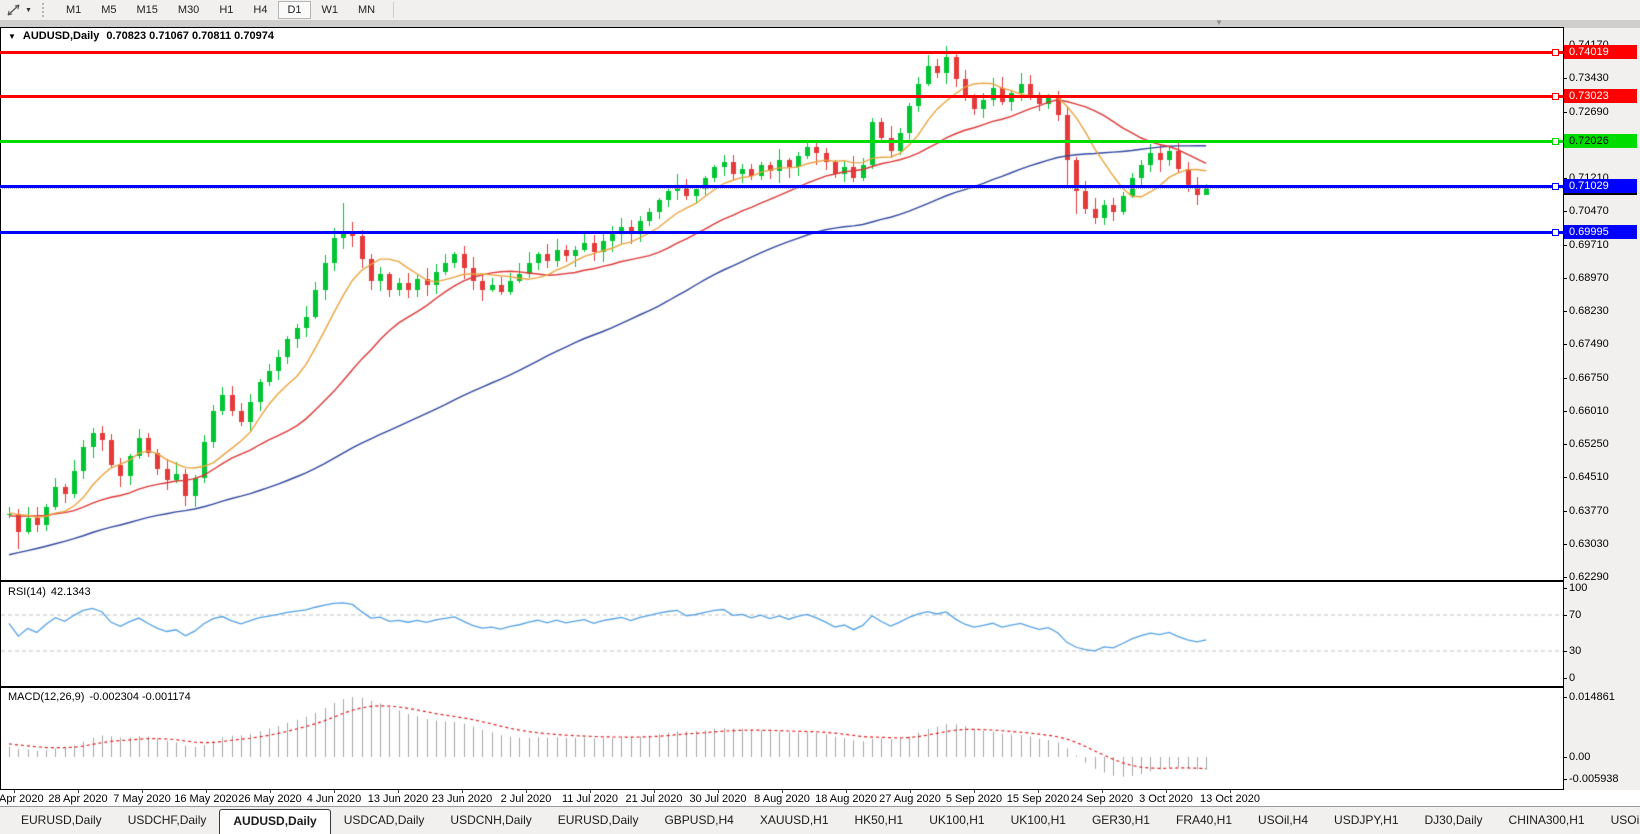  Describe the element at coordinates (384, 820) in the screenshot. I see `chart-tab: USDCAD,Daily` at that location.